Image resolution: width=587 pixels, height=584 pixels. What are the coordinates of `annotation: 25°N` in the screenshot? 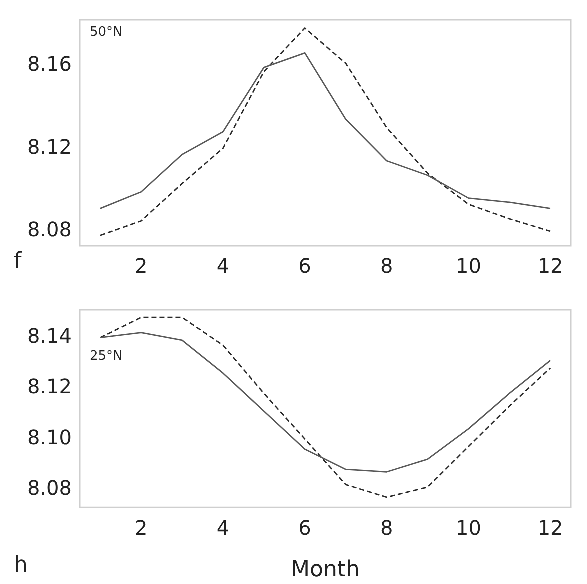 It's located at (106, 356).